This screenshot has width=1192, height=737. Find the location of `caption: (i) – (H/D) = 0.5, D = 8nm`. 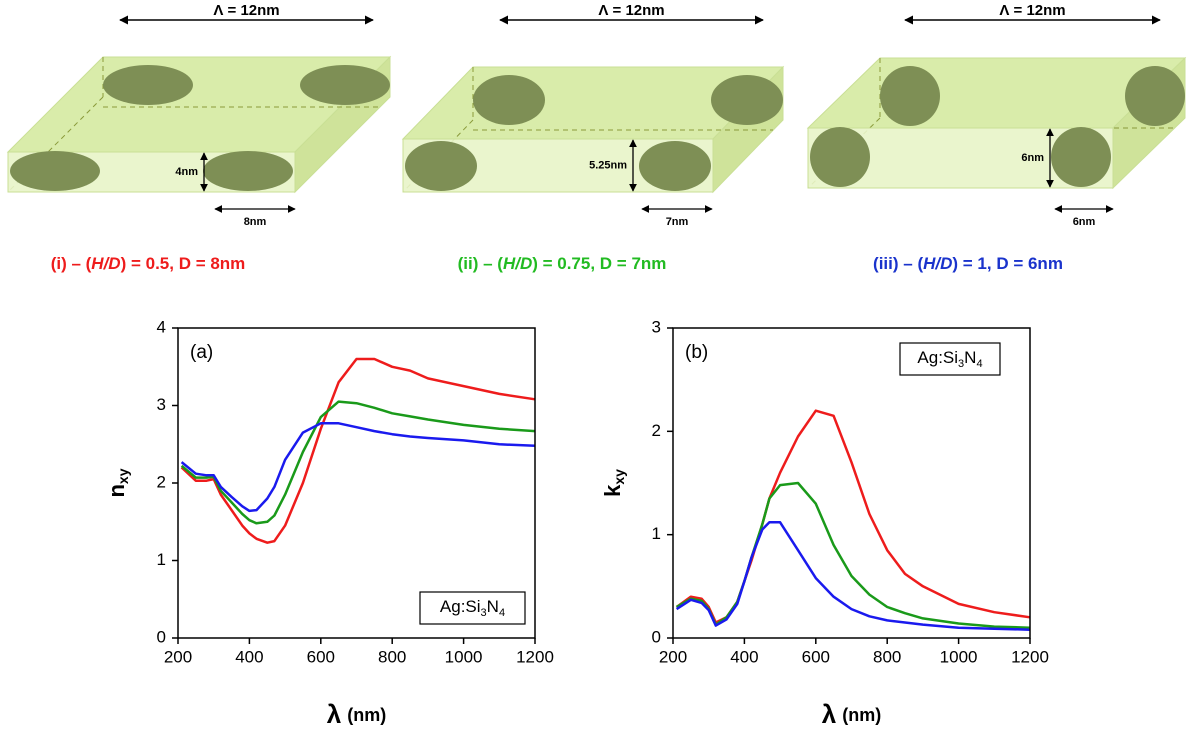

caption: (i) – (H/D) = 0.5, D = 8nm is located at coordinates (148, 263).